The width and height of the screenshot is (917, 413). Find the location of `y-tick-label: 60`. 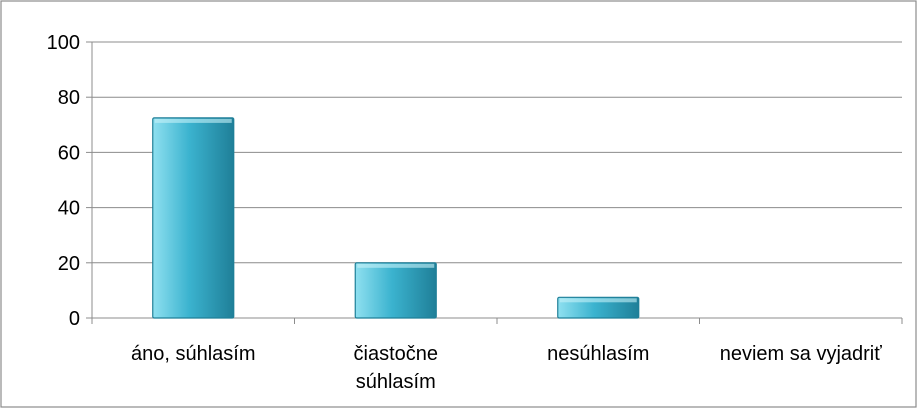

y-tick-label: 60 is located at coordinates (69, 153).